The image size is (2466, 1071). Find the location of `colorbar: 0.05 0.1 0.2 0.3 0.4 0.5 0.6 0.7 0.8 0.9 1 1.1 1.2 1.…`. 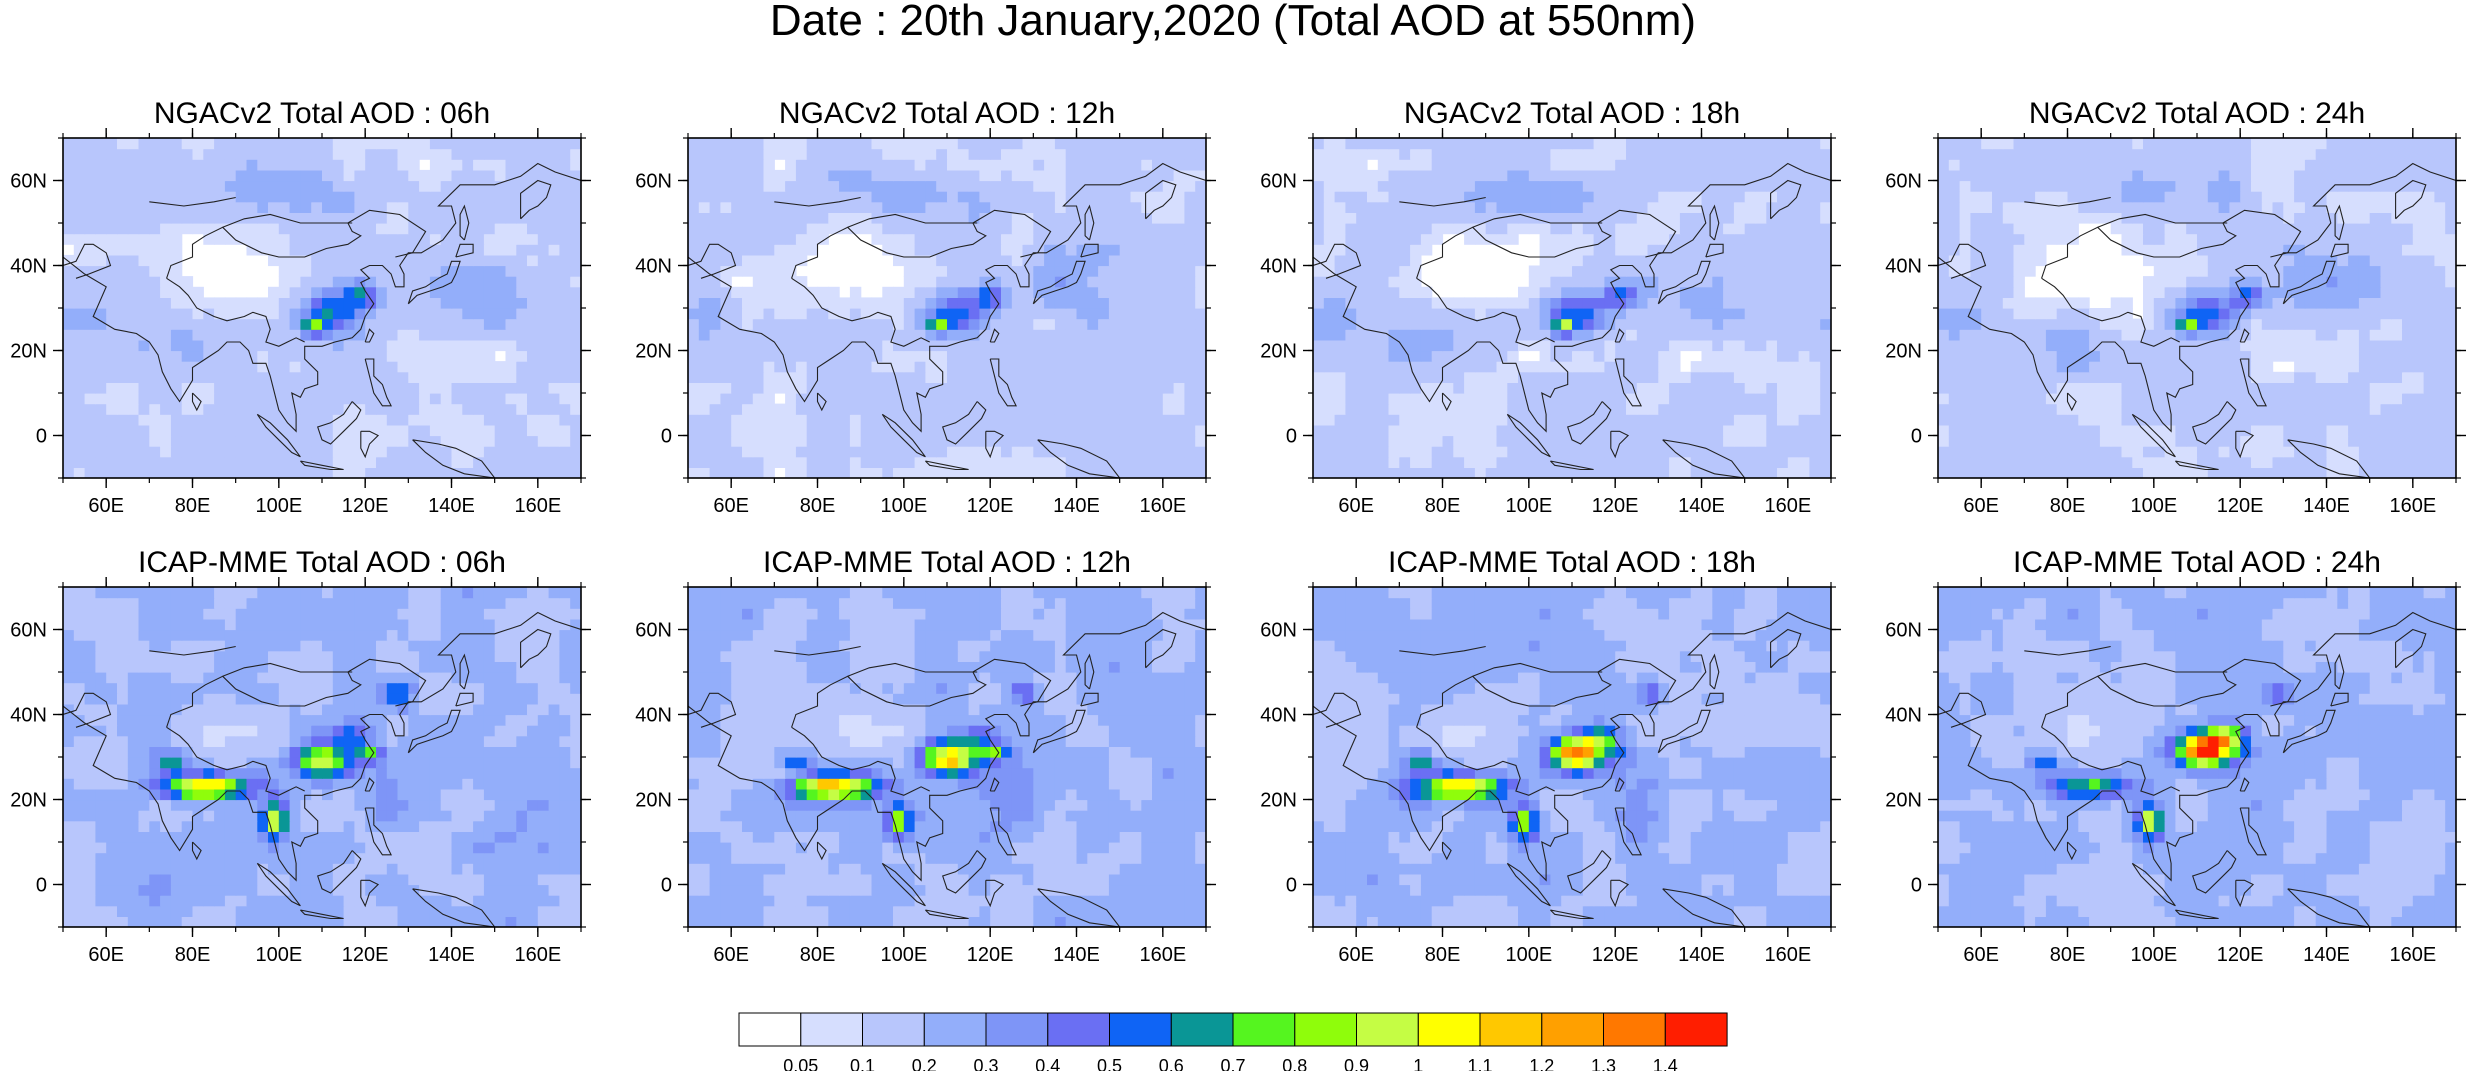

colorbar: 0.05 0.1 0.2 0.3 0.4 0.5 0.6 0.7 0.8 0.9 1 1.1 1.2 1.… is located at coordinates (1233, 1041).